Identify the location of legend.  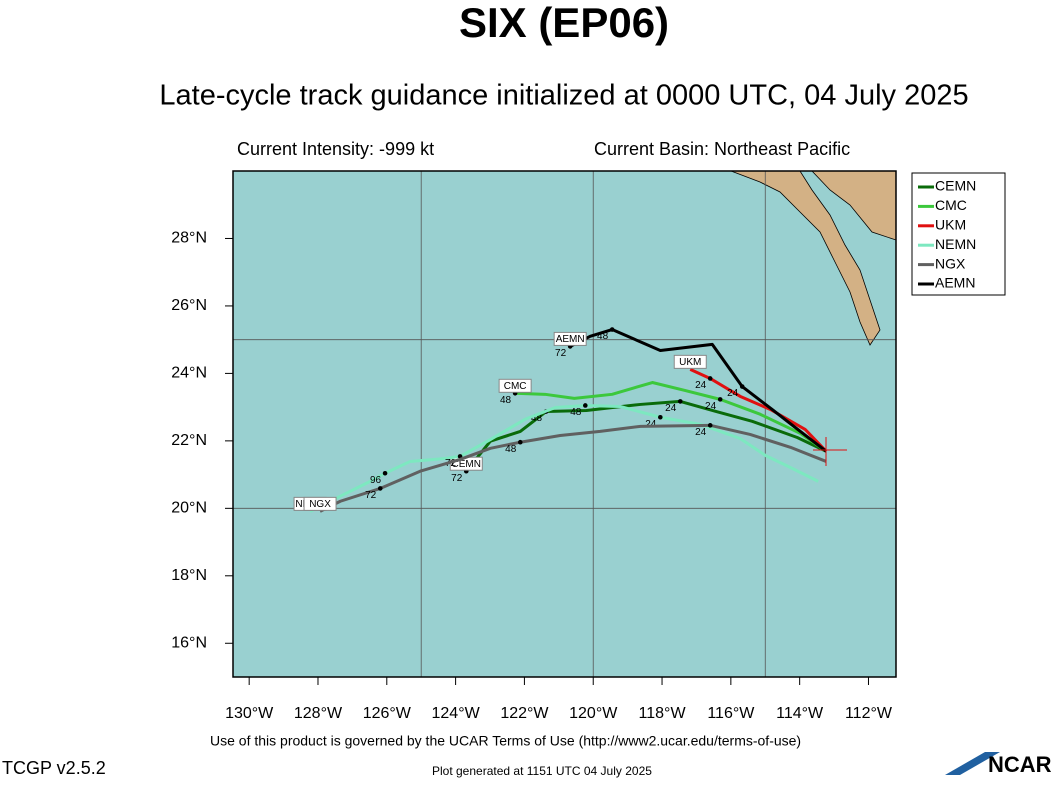
(958, 234).